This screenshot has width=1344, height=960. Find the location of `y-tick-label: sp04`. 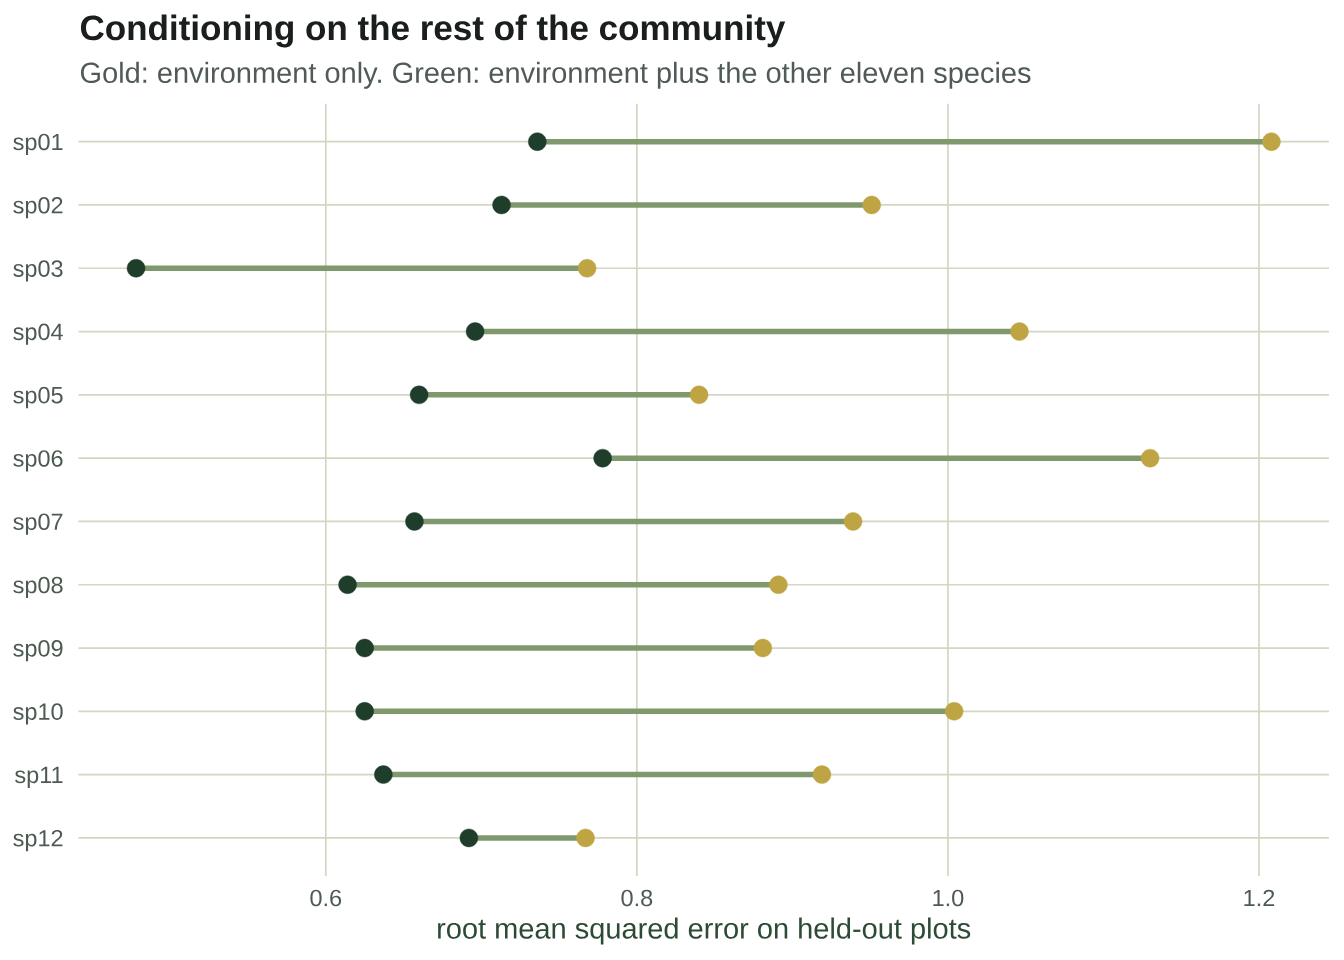

y-tick-label: sp04 is located at coordinates (38, 334).